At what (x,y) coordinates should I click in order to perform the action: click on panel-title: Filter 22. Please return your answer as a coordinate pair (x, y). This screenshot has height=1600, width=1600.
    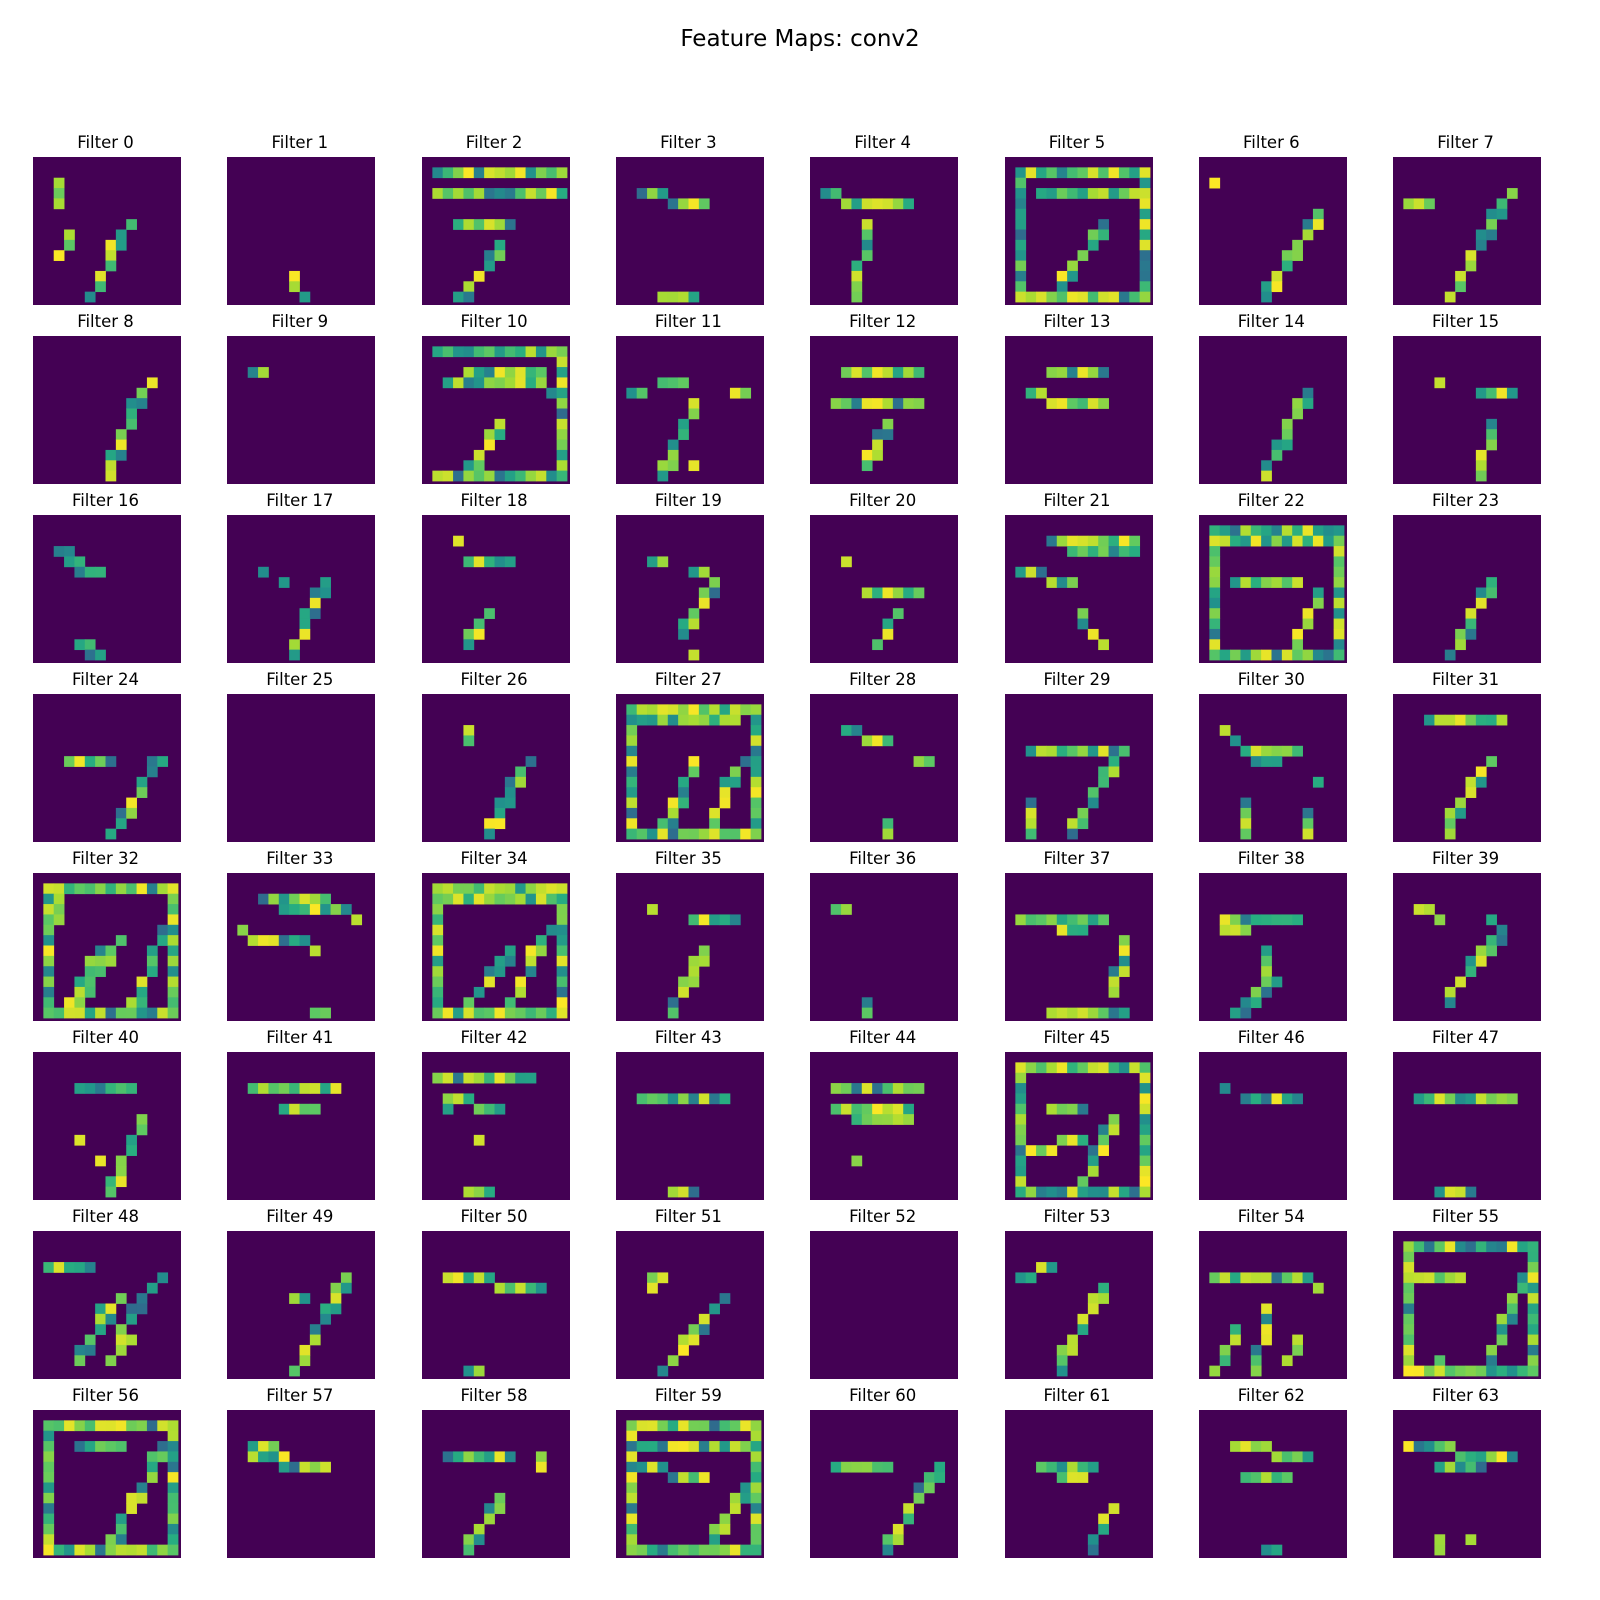
    Looking at the image, I should click on (1271, 500).